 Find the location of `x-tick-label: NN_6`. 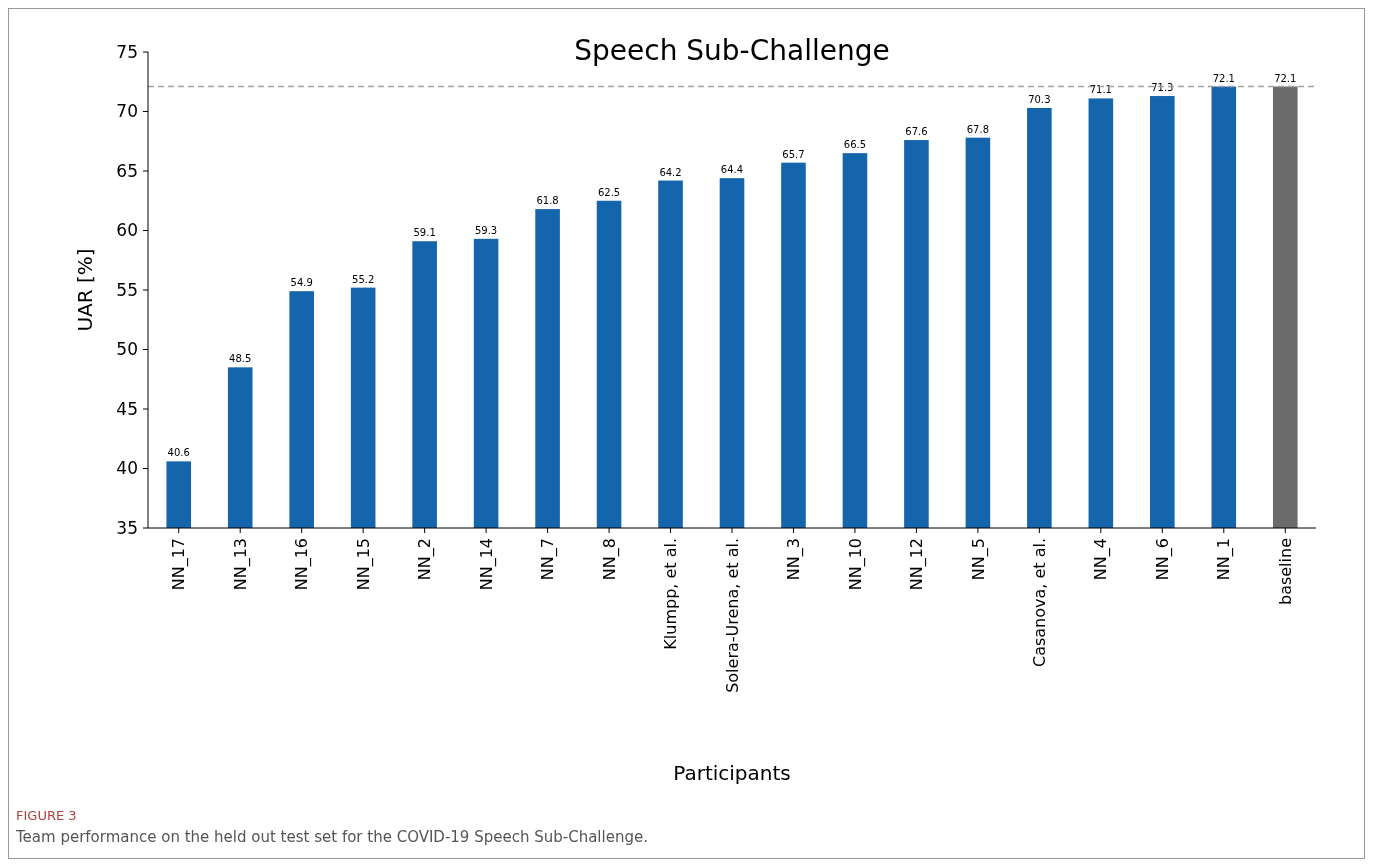

x-tick-label: NN_6 is located at coordinates (1162, 559).